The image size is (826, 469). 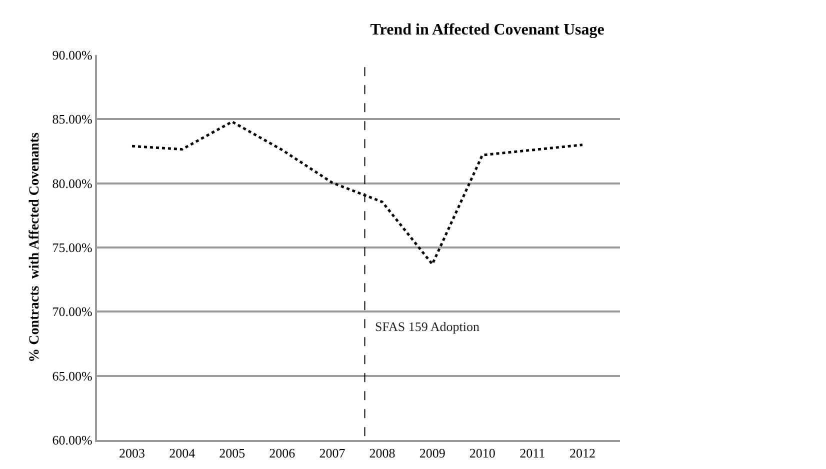 What do you see at coordinates (332, 453) in the screenshot?
I see `x-tick-label: 2007` at bounding box center [332, 453].